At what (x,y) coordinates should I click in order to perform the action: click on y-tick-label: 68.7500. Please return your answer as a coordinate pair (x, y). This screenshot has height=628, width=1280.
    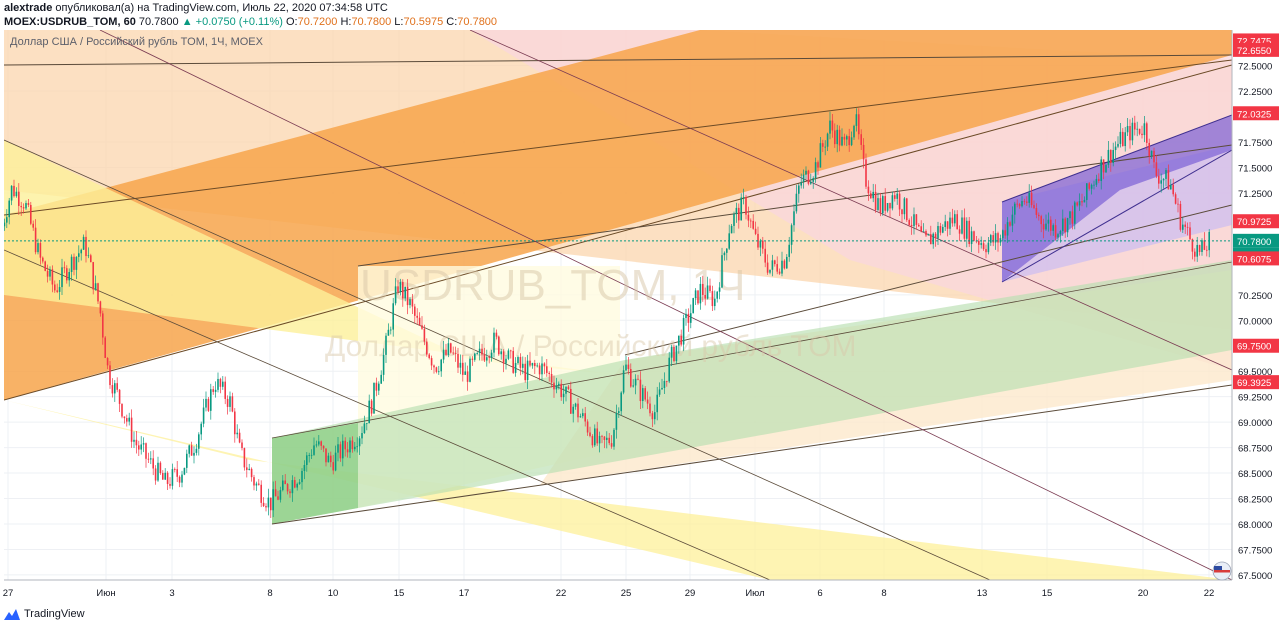
    Looking at the image, I should click on (1255, 449).